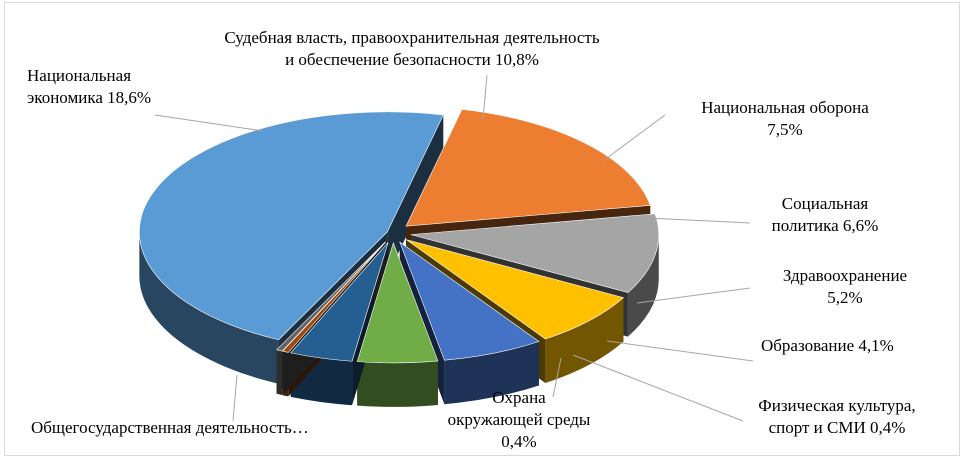 This screenshot has height=461, width=966. What do you see at coordinates (785, 129) in the screenshot?
I see `label-defense-line2: 7,5%` at bounding box center [785, 129].